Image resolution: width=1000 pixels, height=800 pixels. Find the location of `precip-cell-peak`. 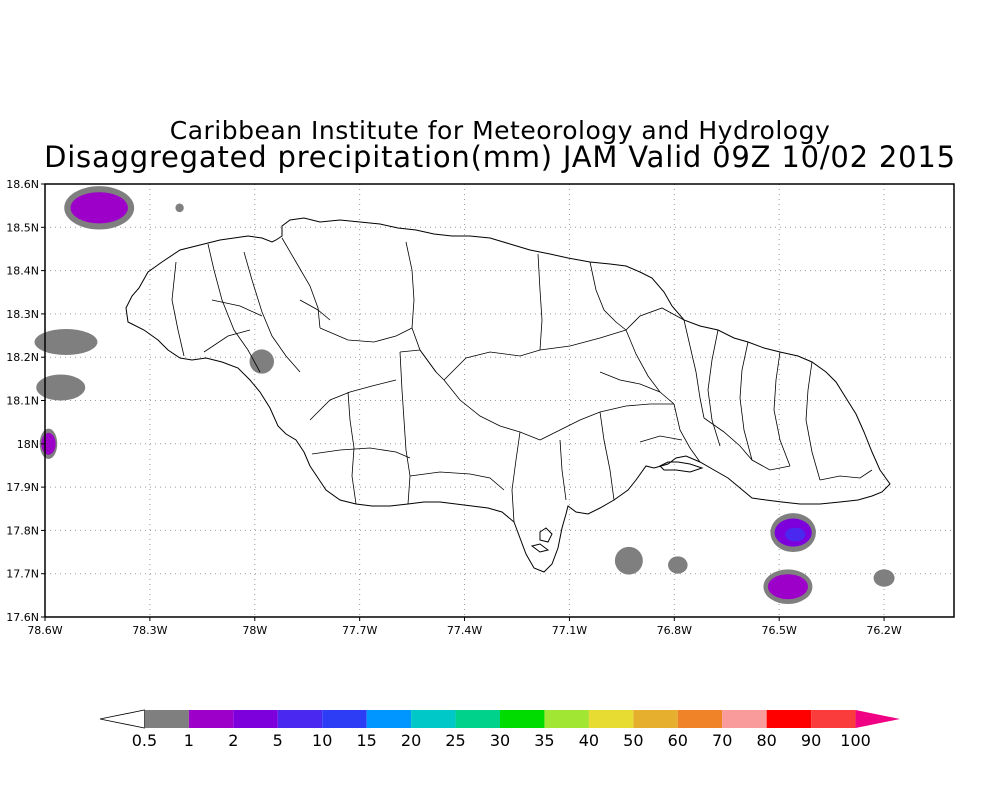

precip-cell-peak is located at coordinates (795, 535).